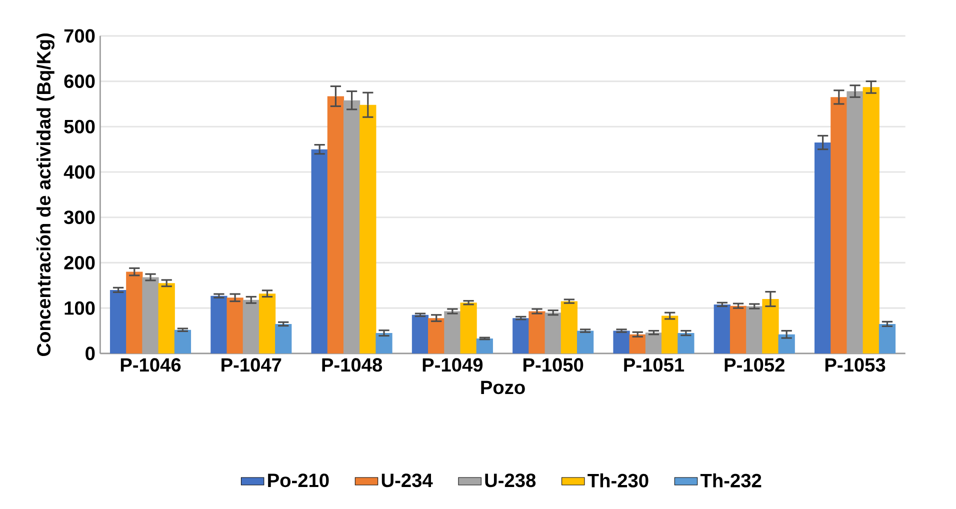 The width and height of the screenshot is (956, 509). Describe the element at coordinates (79, 217) in the screenshot. I see `y-tick-label: 300` at that location.